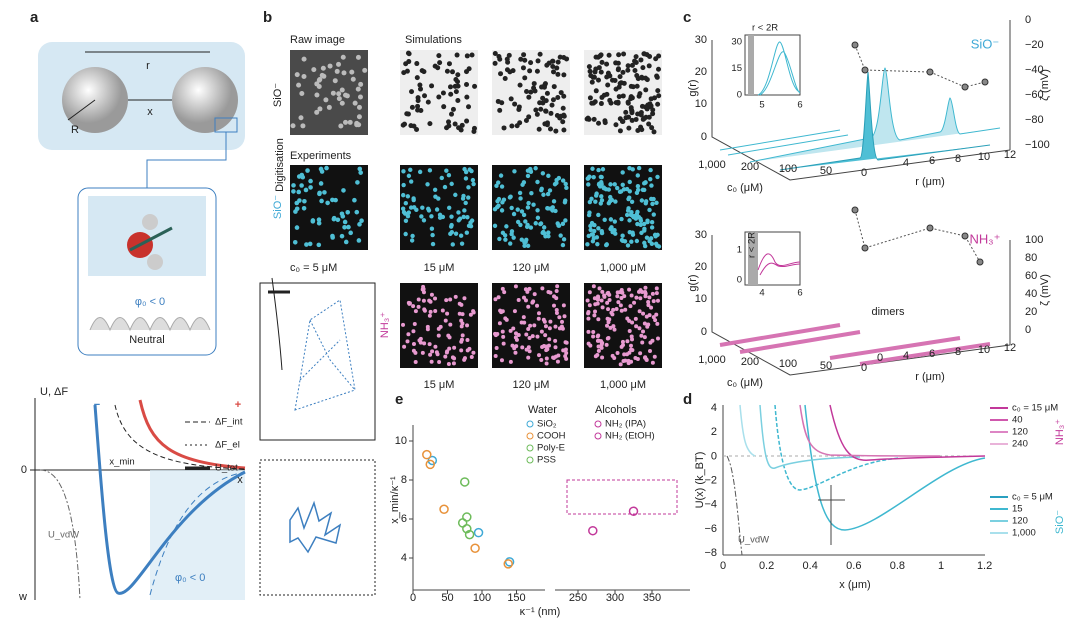 The height and width of the screenshot is (619, 1088). I want to click on label: e, so click(399, 399).